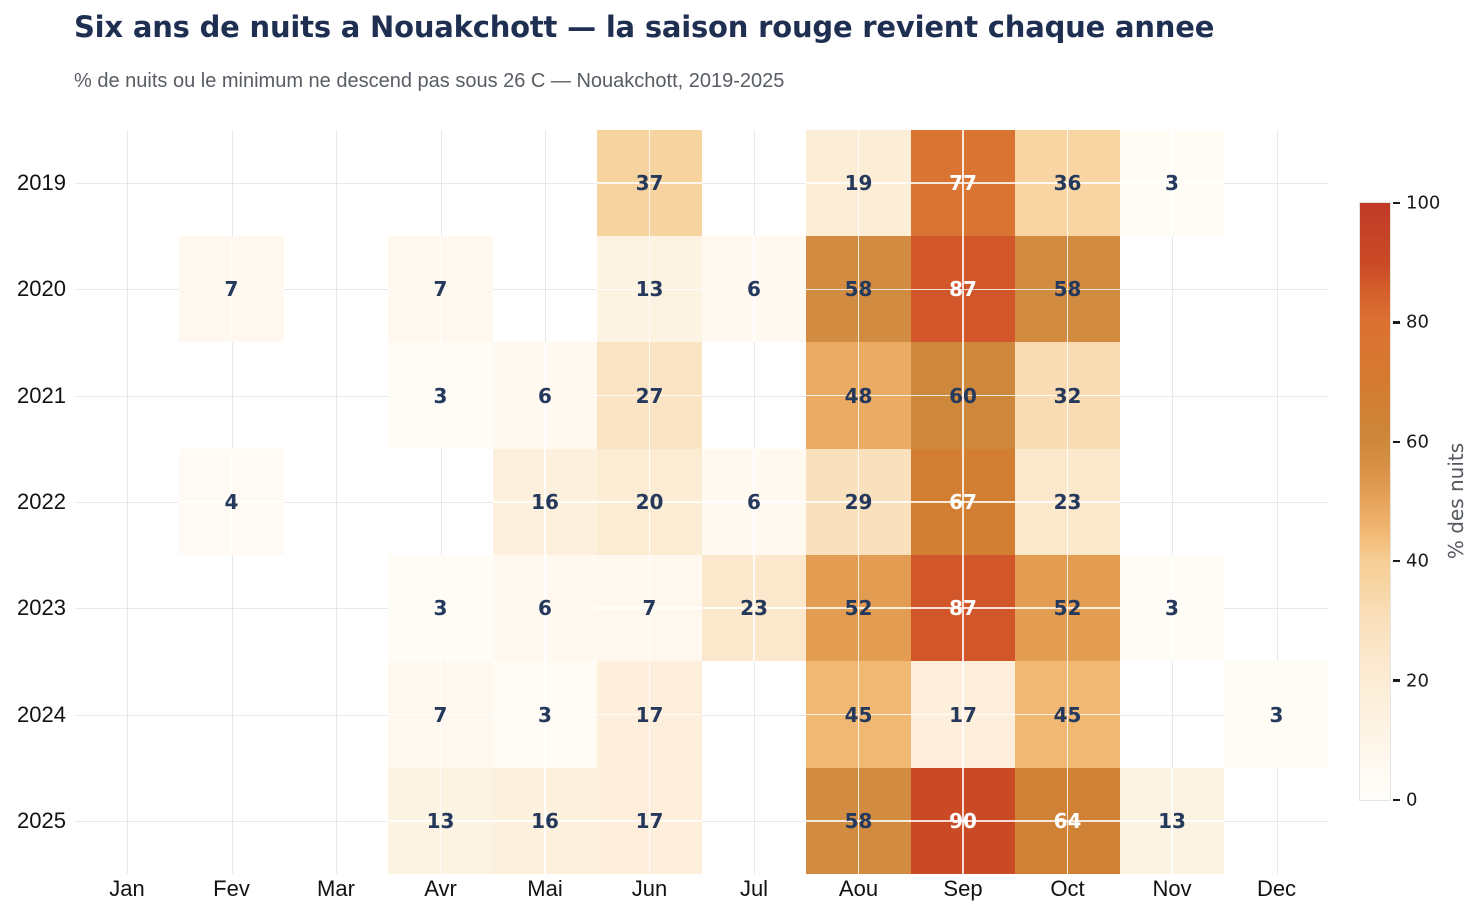 This screenshot has height=916, width=1483. What do you see at coordinates (41, 608) in the screenshot?
I see `y-axis-tick-label: 2023` at bounding box center [41, 608].